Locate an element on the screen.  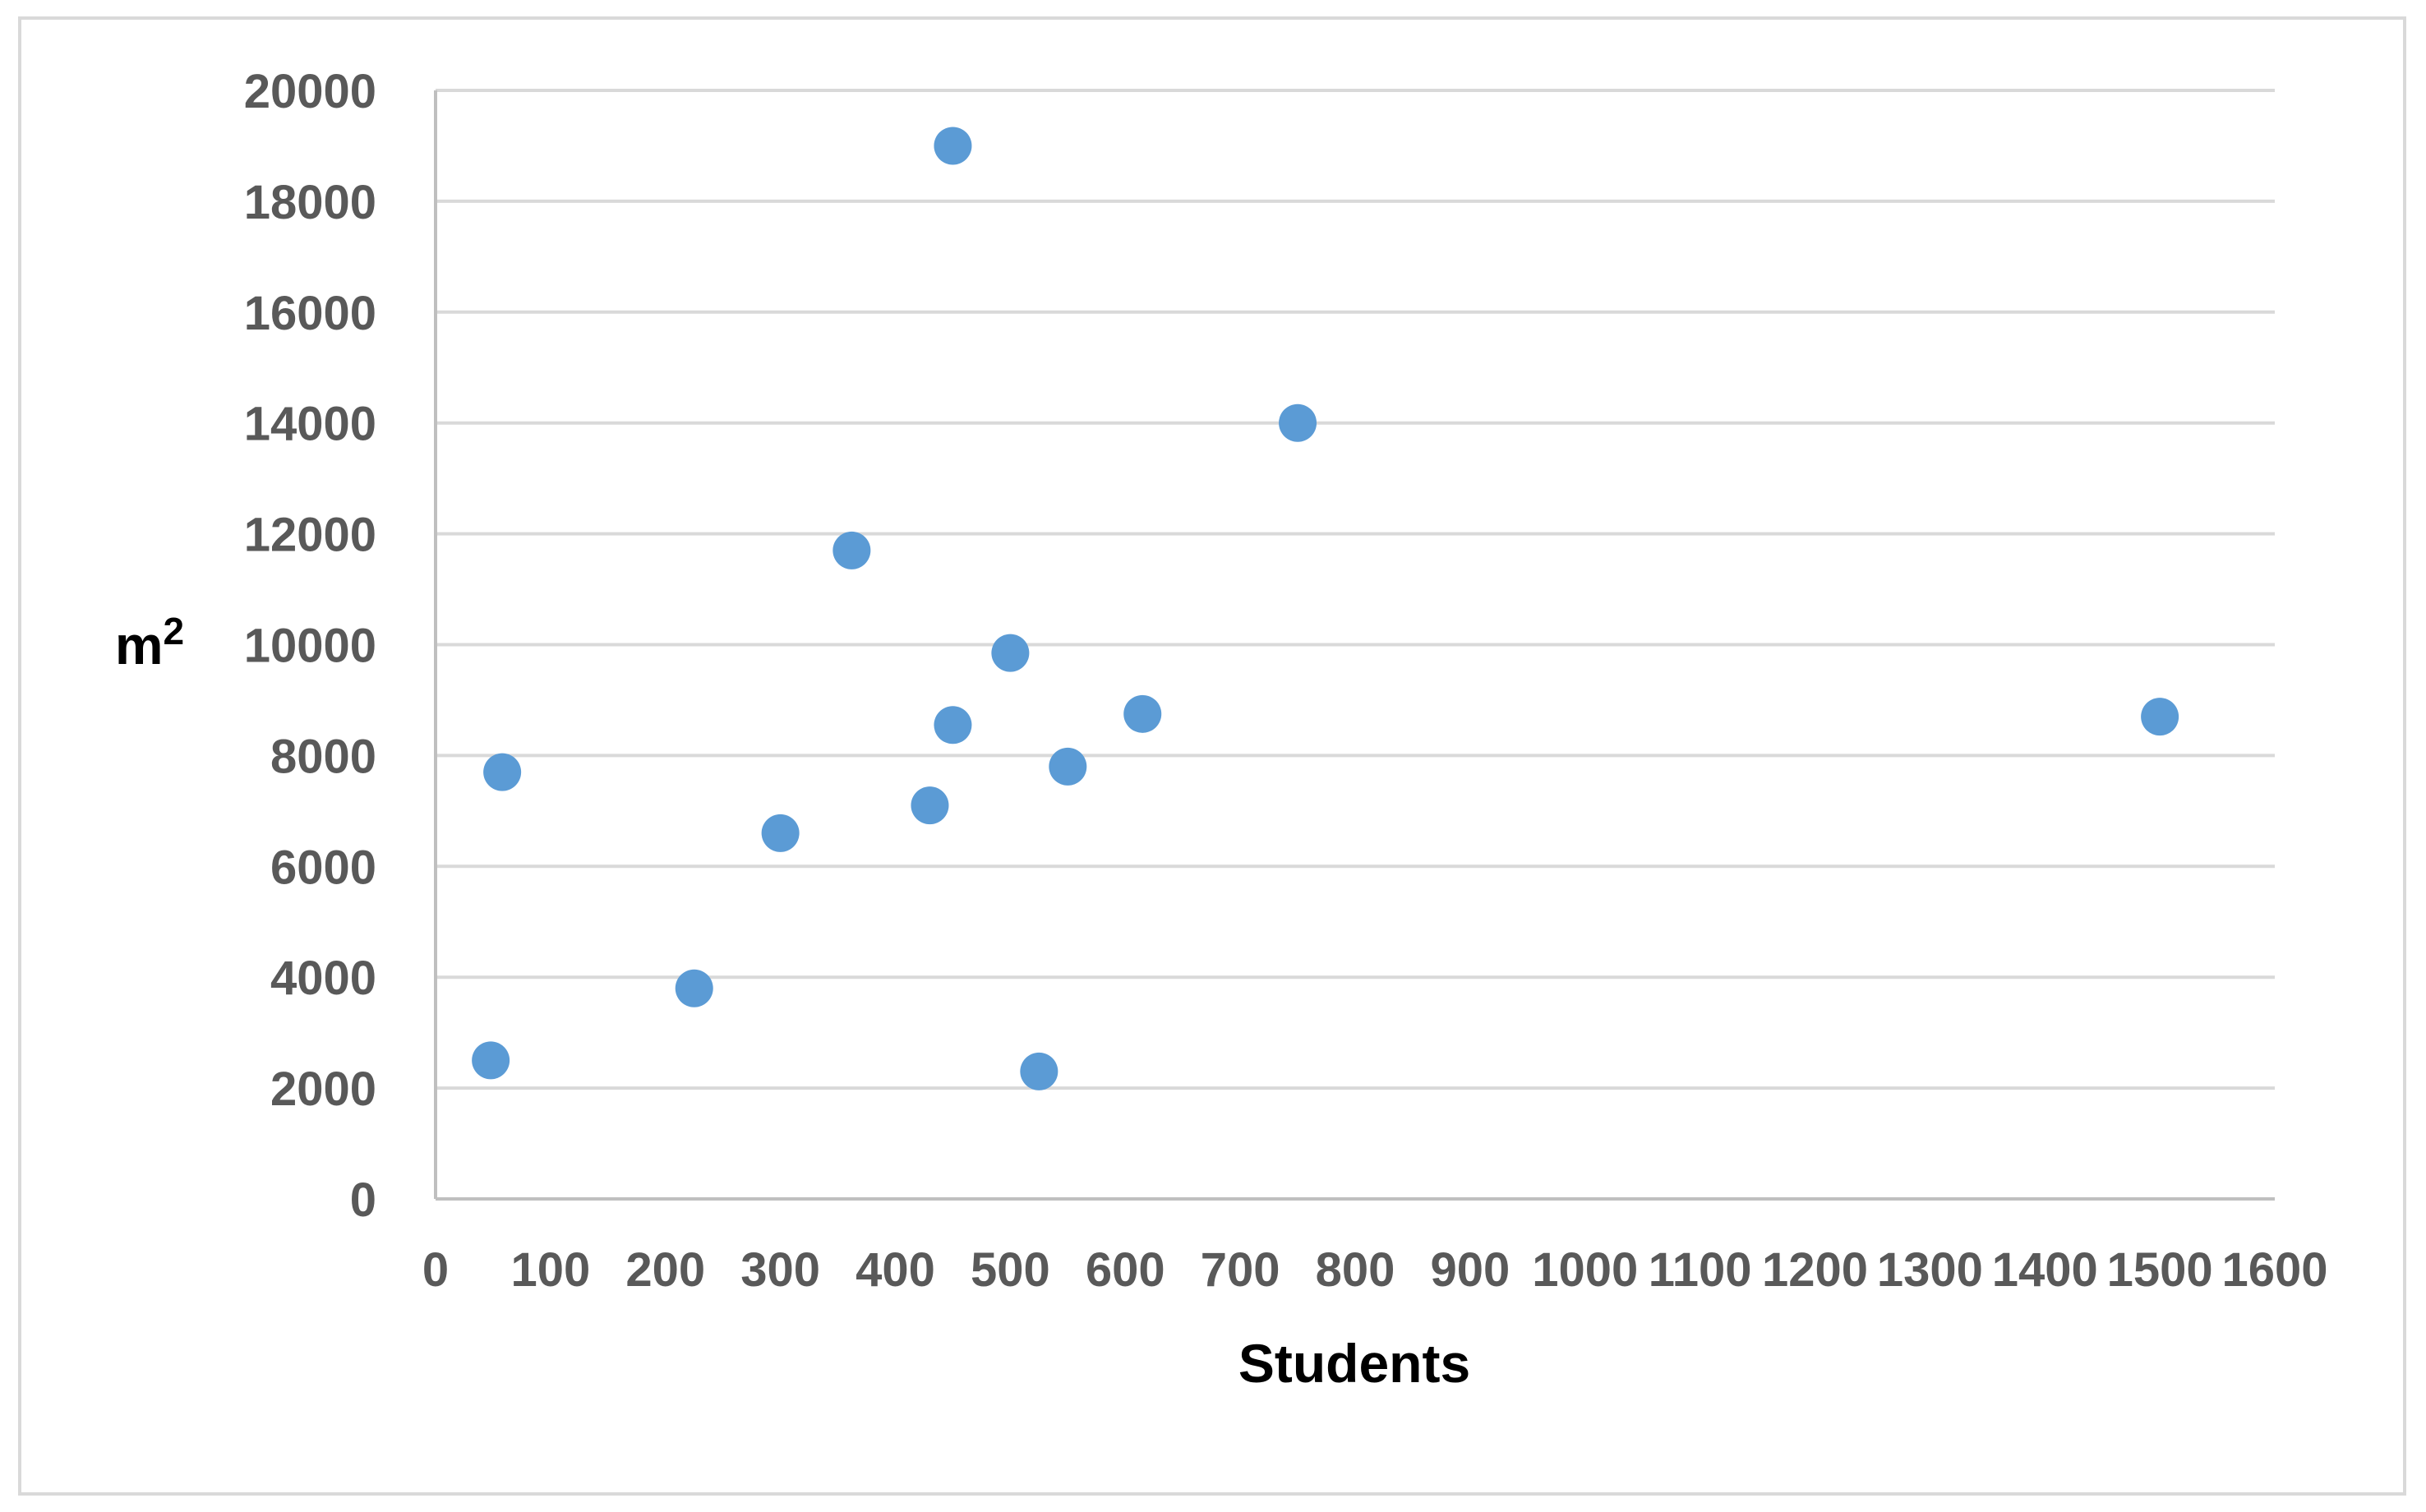
x-tick-label-200: 200 is located at coordinates (665, 1270).